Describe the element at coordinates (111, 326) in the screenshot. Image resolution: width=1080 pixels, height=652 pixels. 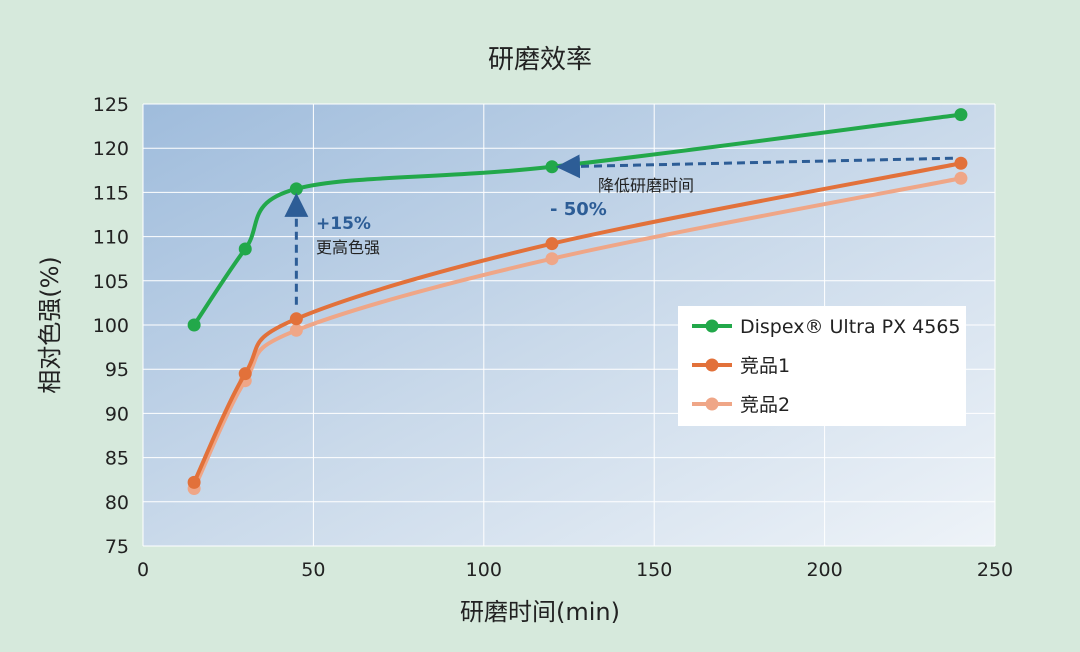
I see `y-tick-label: 100` at that location.